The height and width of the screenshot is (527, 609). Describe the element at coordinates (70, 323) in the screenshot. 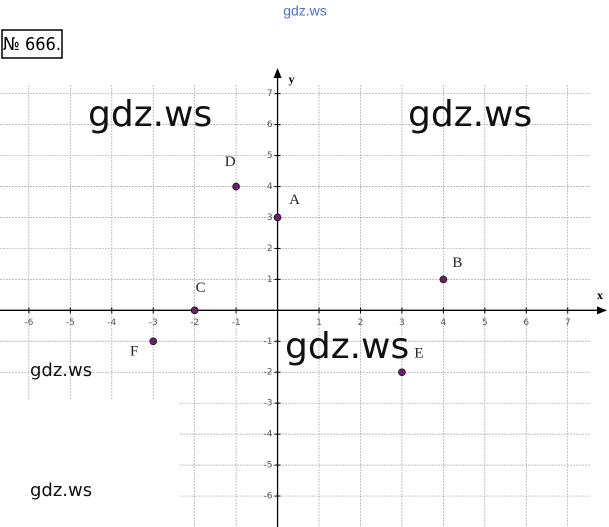

I see `x-tick-label: -5` at that location.